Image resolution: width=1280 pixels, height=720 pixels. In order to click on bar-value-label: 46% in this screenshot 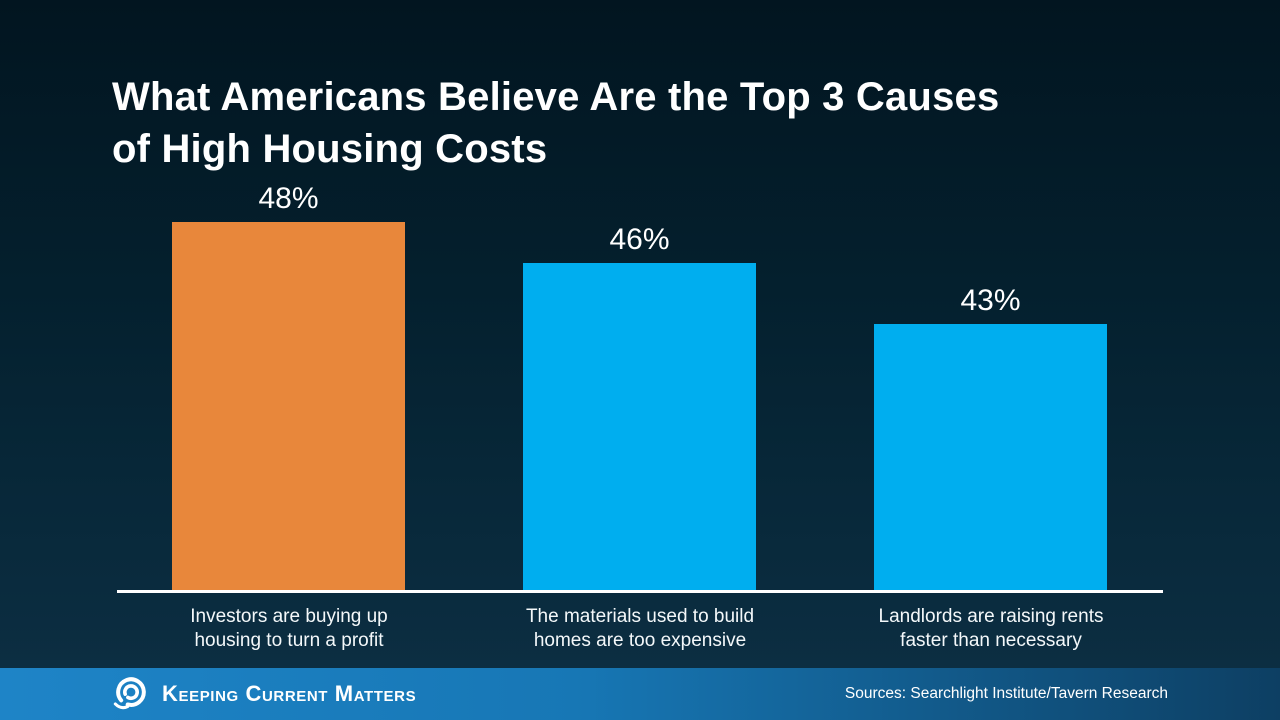, I will do `click(639, 239)`.